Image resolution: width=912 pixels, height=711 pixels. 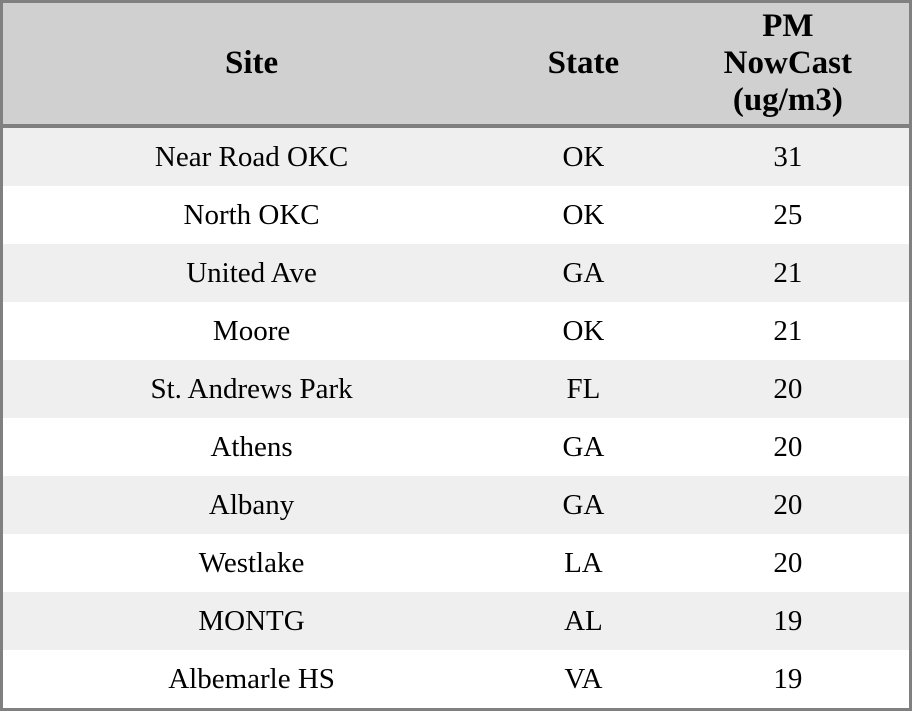 What do you see at coordinates (251, 446) in the screenshot?
I see `cell-site: Athens` at bounding box center [251, 446].